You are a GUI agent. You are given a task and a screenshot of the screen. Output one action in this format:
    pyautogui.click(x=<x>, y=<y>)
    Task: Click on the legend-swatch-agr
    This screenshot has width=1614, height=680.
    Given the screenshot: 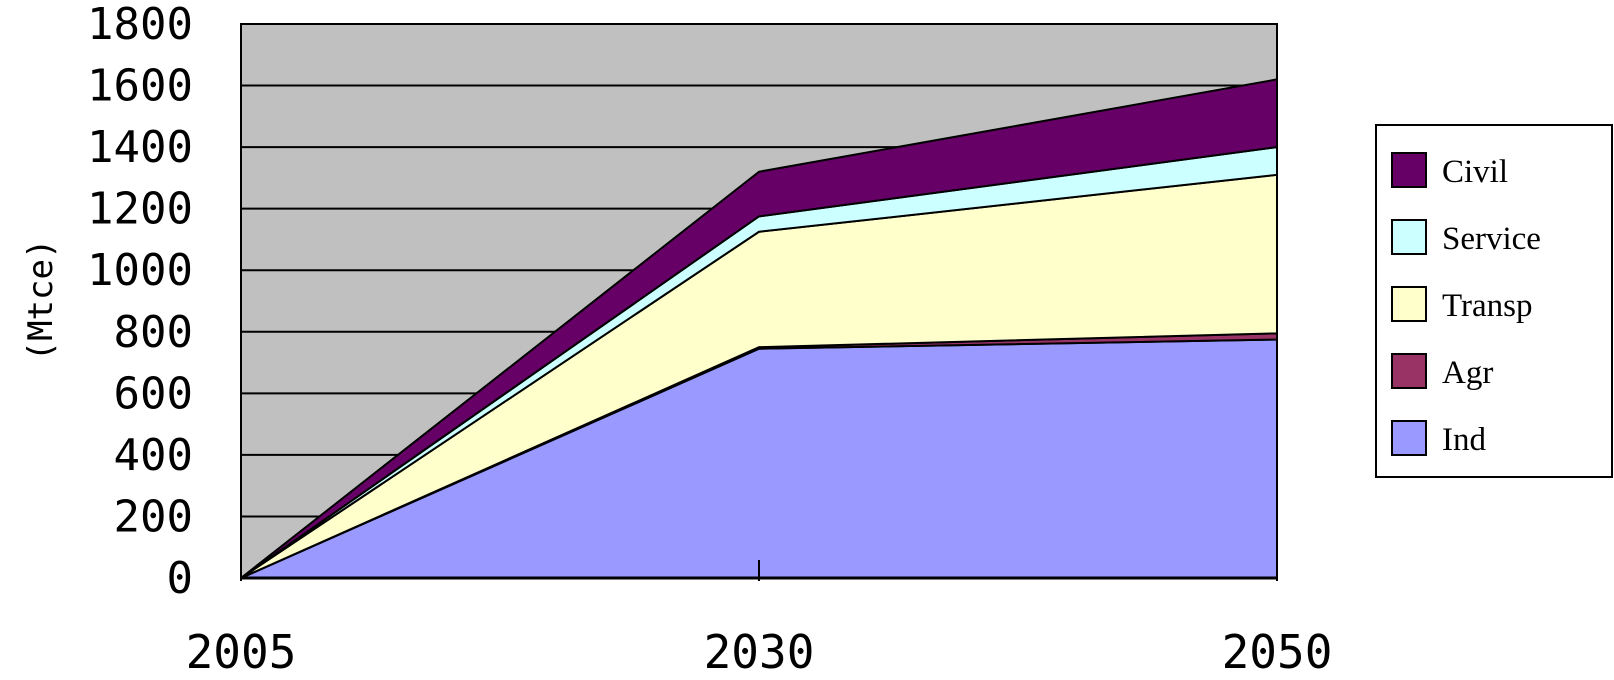 What is the action you would take?
    pyautogui.click(x=1409, y=371)
    